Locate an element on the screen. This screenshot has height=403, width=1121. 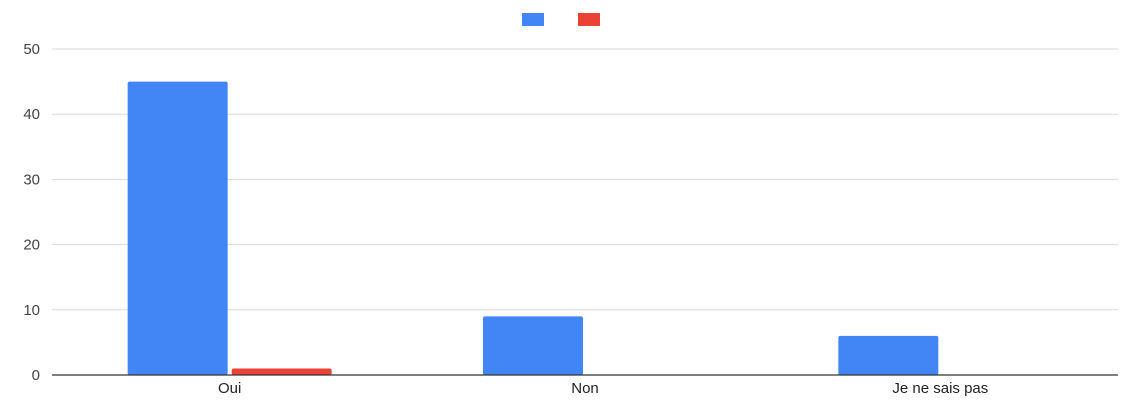
y-tick-label: 40 is located at coordinates (31, 114).